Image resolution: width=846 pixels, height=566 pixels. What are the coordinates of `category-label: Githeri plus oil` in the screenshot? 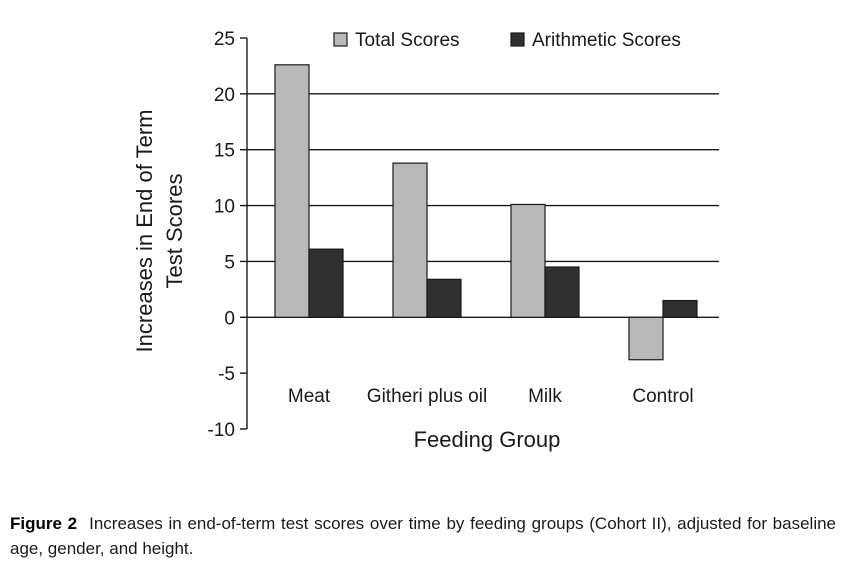 It's located at (427, 396).